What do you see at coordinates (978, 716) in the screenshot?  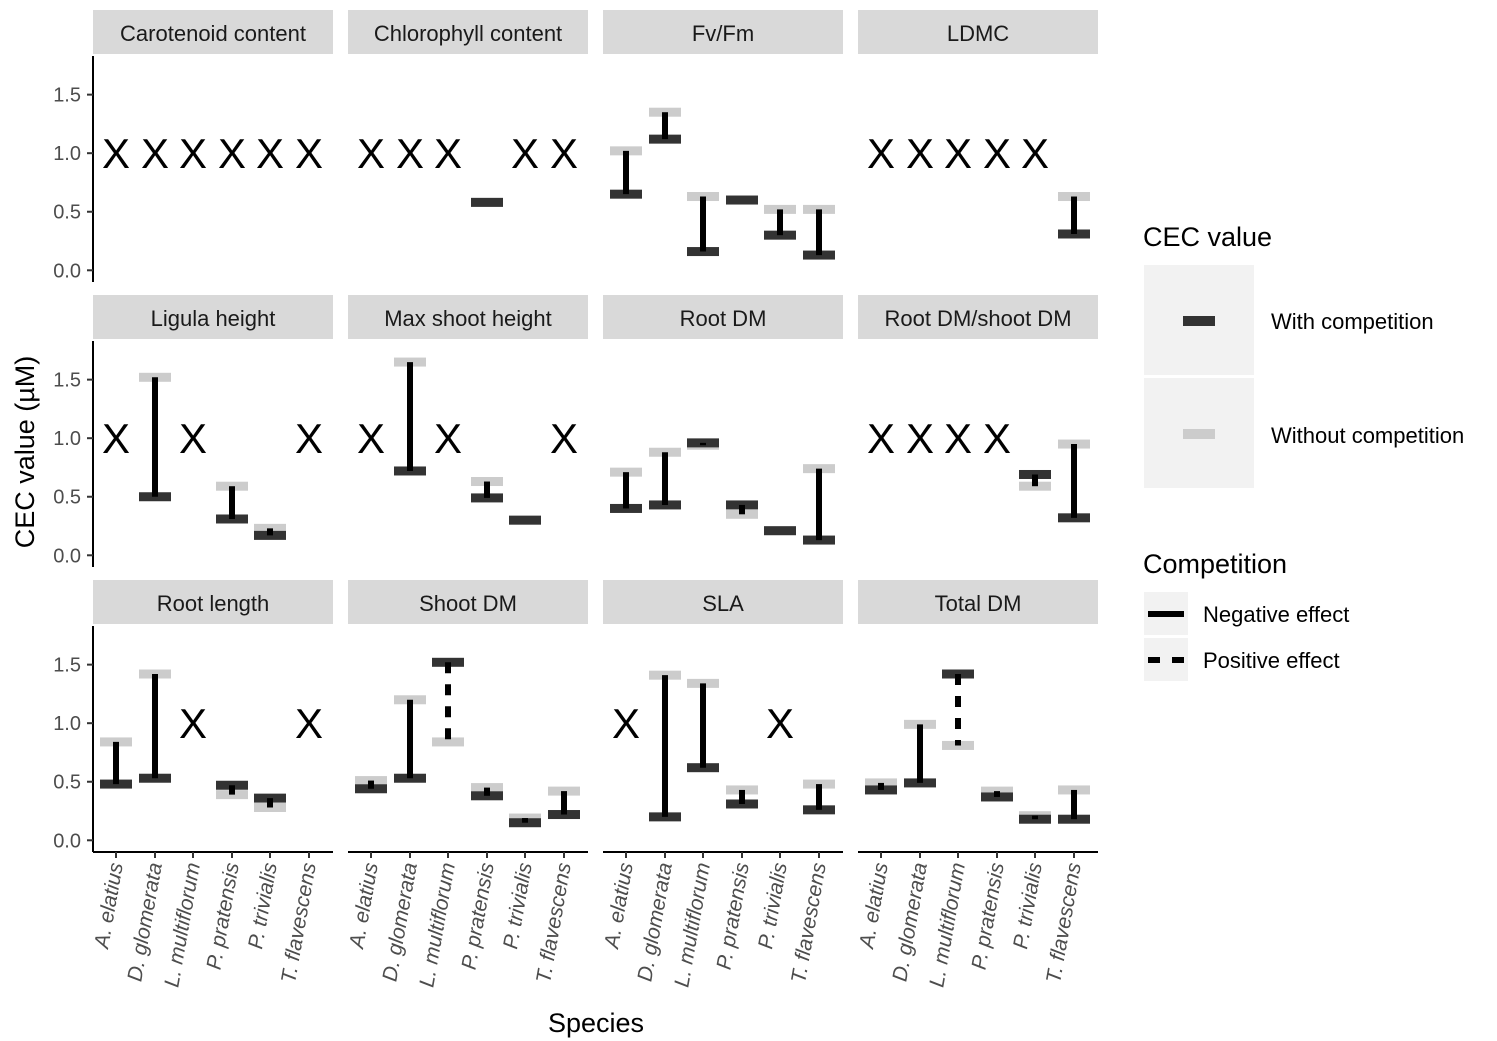 I see `facet-total-dm: Total DM` at bounding box center [978, 716].